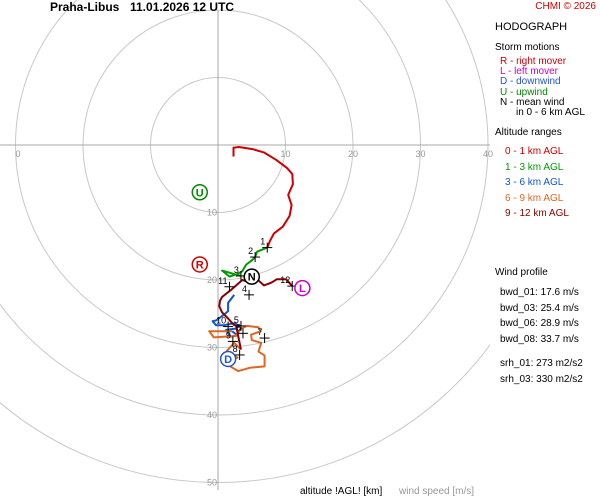  Describe the element at coordinates (565, 6) in the screenshot. I see `credit-text: CHMI © 2026` at that location.